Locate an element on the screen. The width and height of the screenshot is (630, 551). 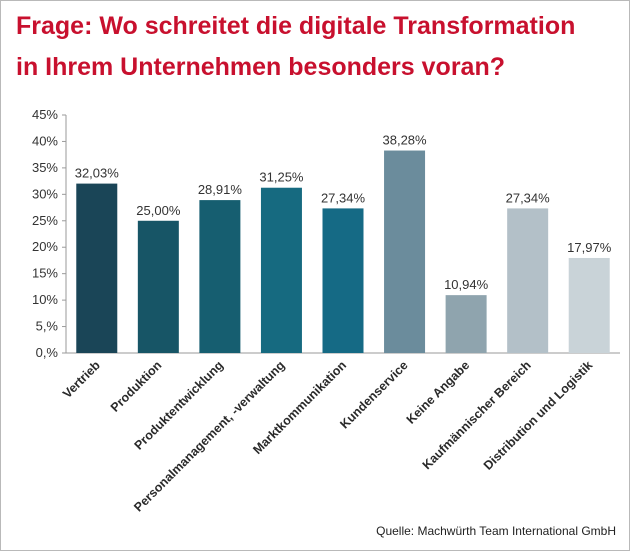
value-label: 32,03% is located at coordinates (97, 173).